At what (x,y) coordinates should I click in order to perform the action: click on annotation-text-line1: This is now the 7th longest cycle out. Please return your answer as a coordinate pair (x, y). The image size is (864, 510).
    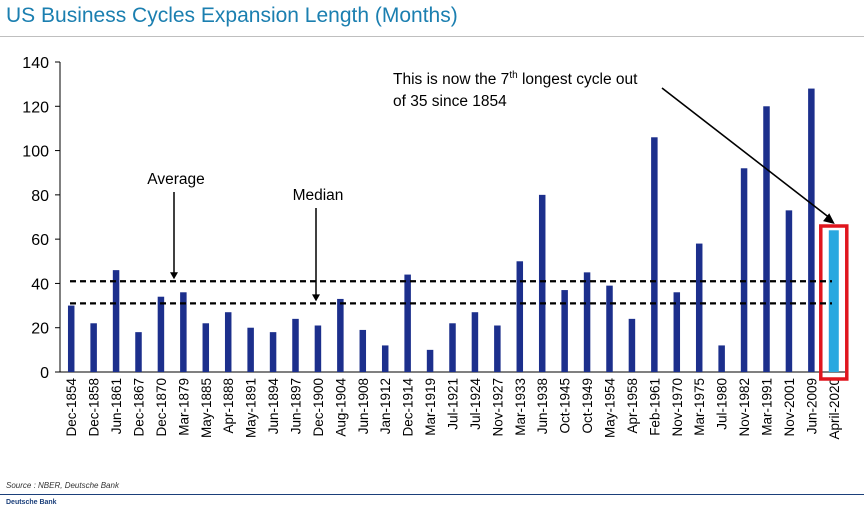
    Looking at the image, I should click on (515, 79).